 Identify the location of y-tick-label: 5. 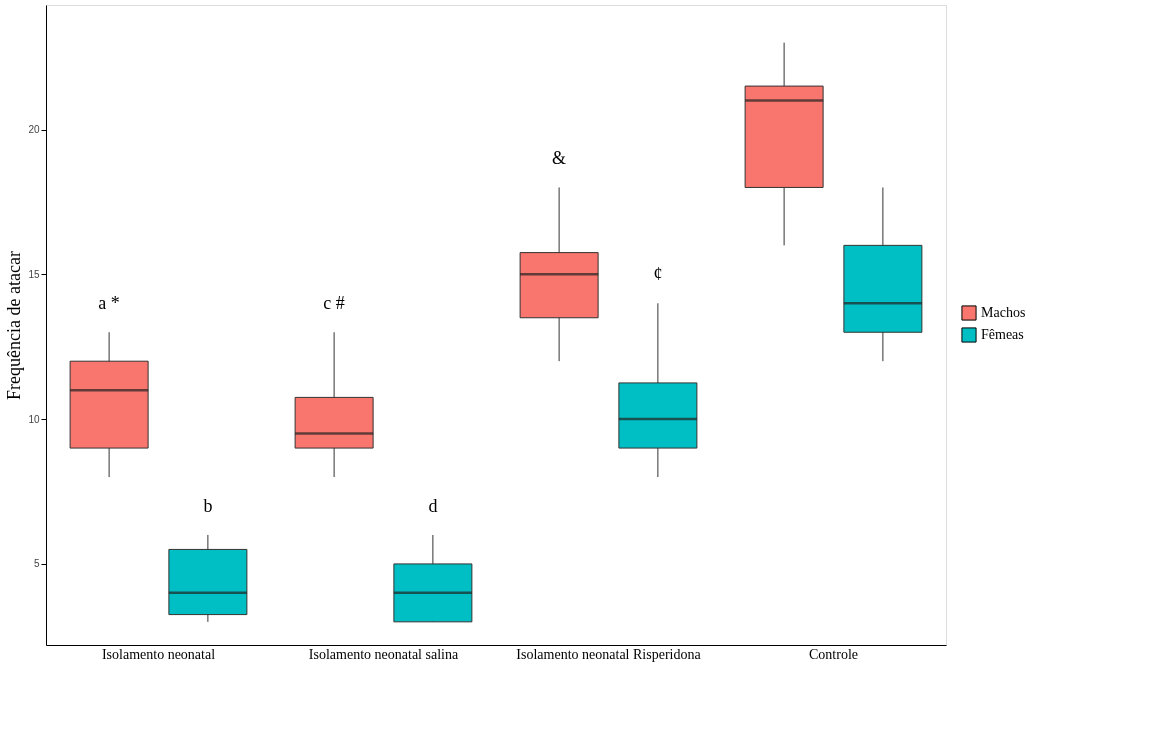
(36, 564).